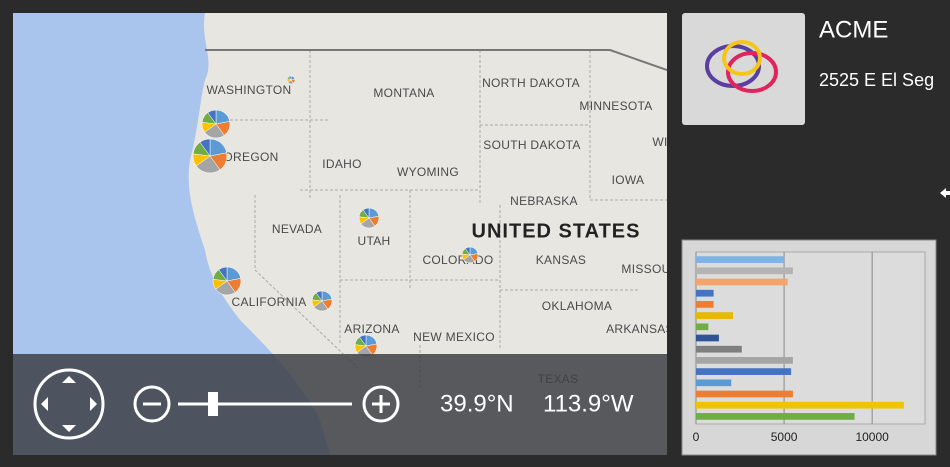  I want to click on map-label: IOWA, so click(628, 180).